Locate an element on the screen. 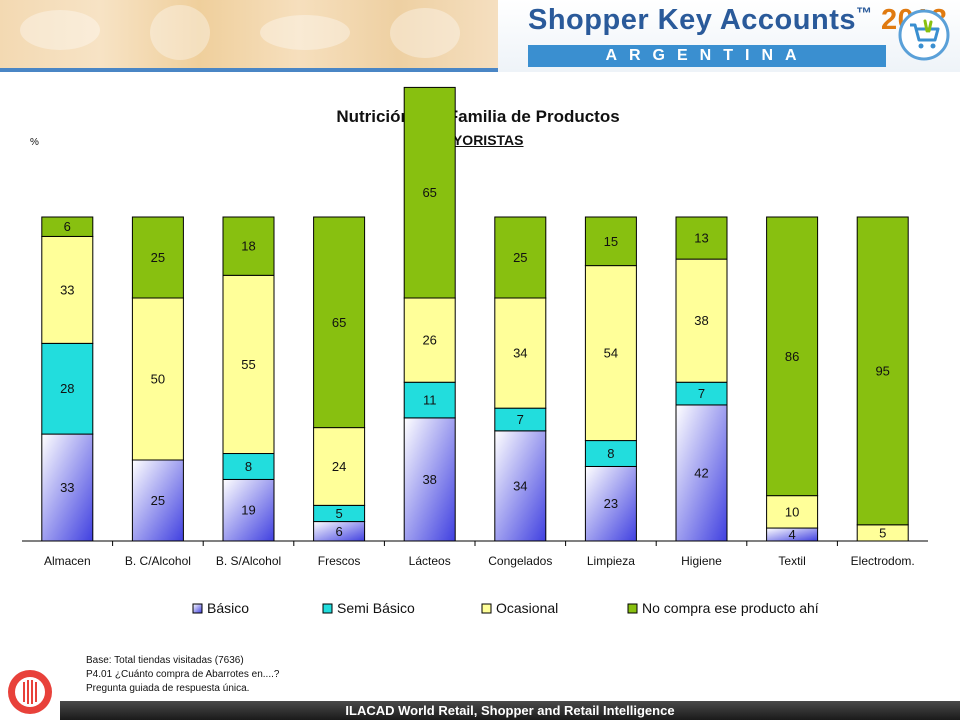 The image size is (960, 720). y-axis-unit-label: % is located at coordinates (34, 142).